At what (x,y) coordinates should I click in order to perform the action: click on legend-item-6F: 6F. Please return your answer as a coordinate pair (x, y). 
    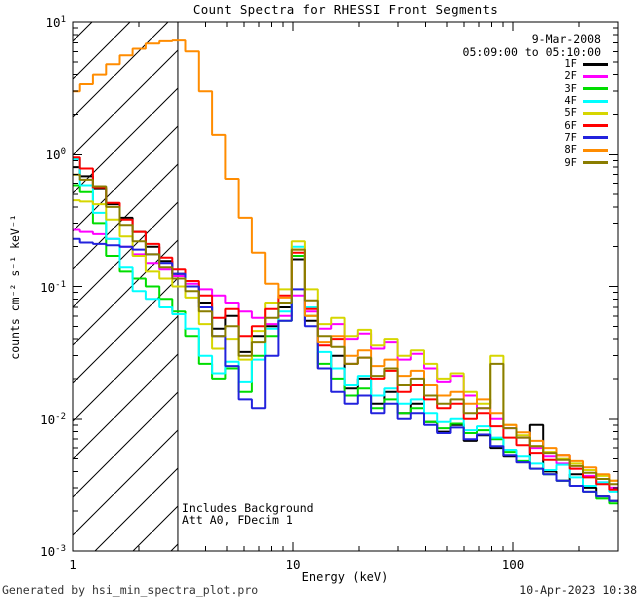
    Looking at the image, I should click on (586, 125).